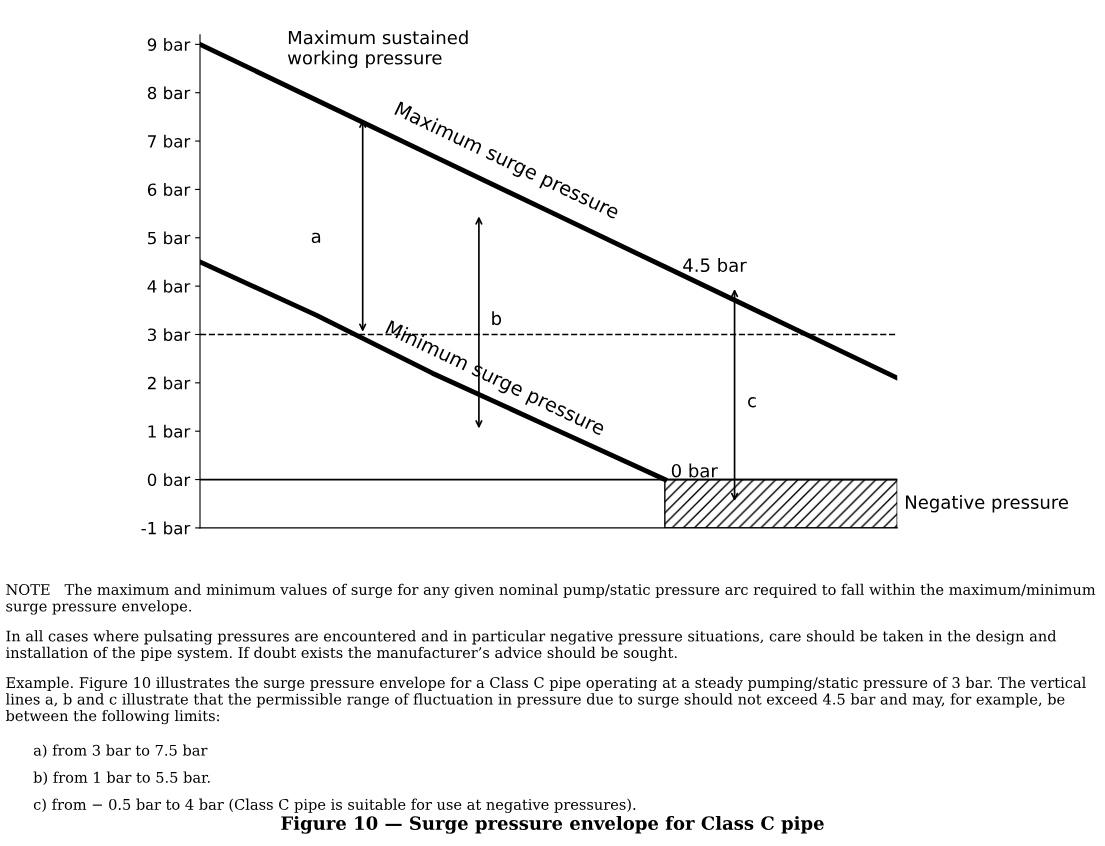 Image resolution: width=1105 pixels, height=846 pixels. Describe the element at coordinates (169, 44) in the screenshot. I see `y-tick-label: 9 bar` at that location.